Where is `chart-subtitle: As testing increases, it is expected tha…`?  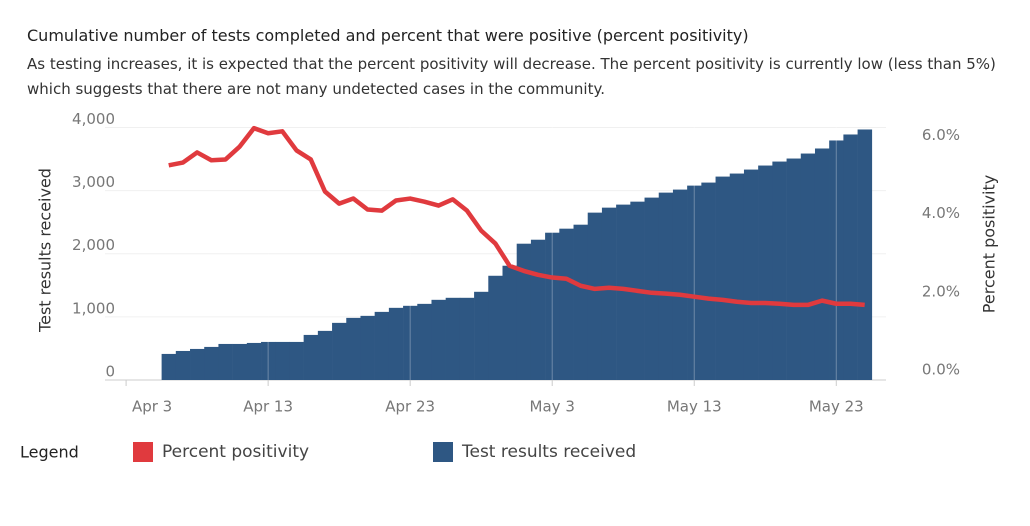
chart-subtitle: As testing increases, it is expected tha… is located at coordinates (511, 76).